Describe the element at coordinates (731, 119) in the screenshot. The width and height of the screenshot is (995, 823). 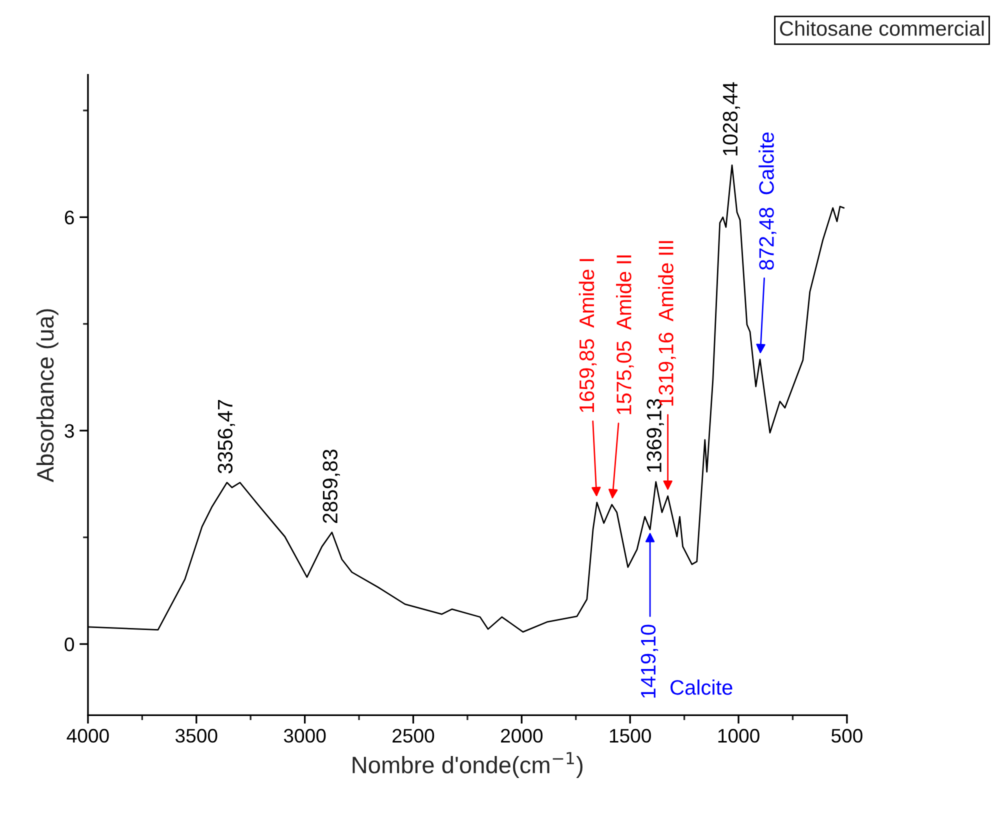
I see `annotation: 1028,44` at that location.